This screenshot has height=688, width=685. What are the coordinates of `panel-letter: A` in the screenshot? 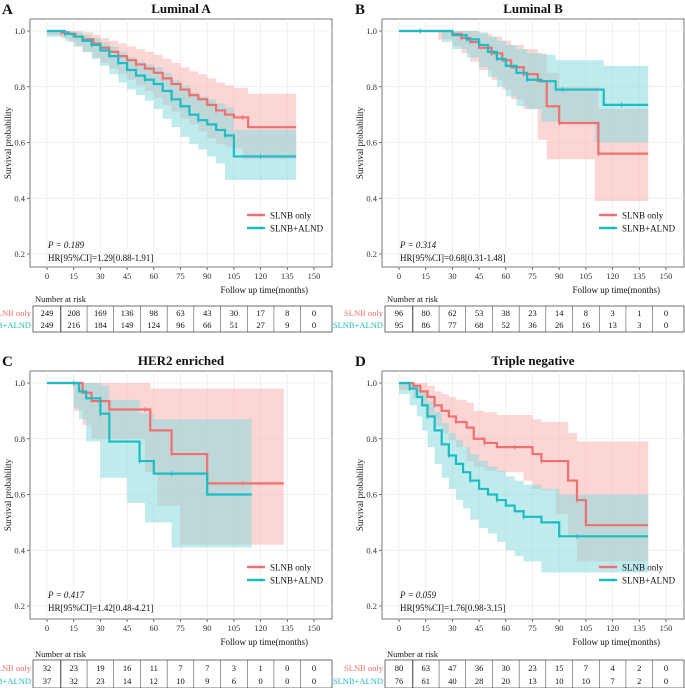 It's located at (7, 10).